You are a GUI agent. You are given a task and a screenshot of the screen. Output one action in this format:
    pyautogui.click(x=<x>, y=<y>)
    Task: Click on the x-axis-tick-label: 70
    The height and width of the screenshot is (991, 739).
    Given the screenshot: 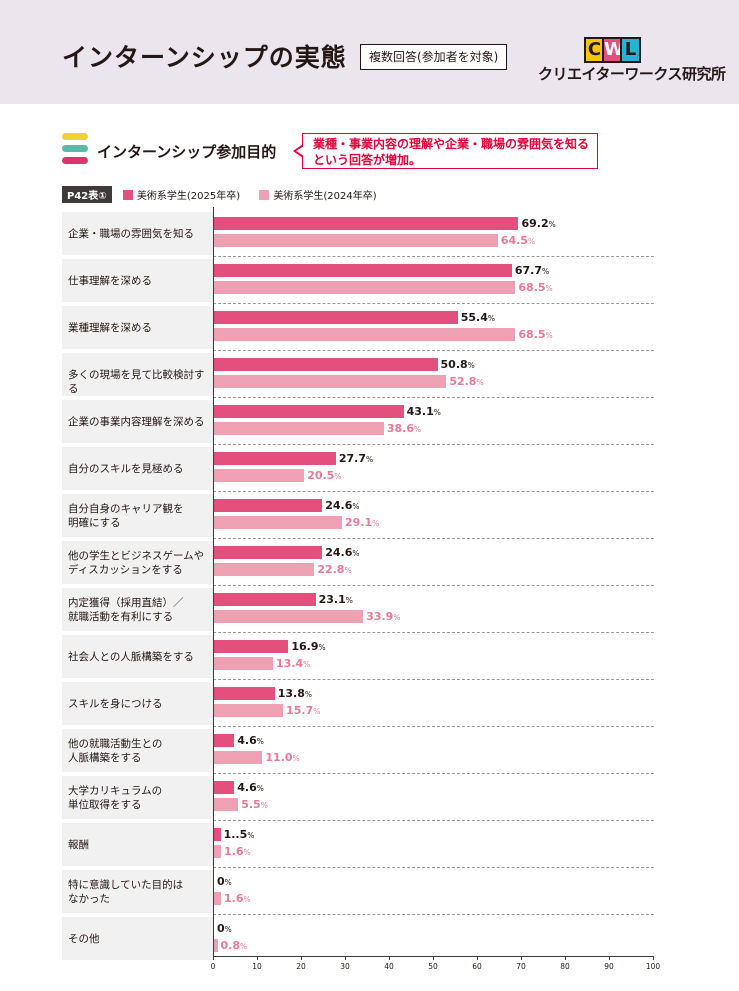 What is the action you would take?
    pyautogui.click(x=521, y=966)
    